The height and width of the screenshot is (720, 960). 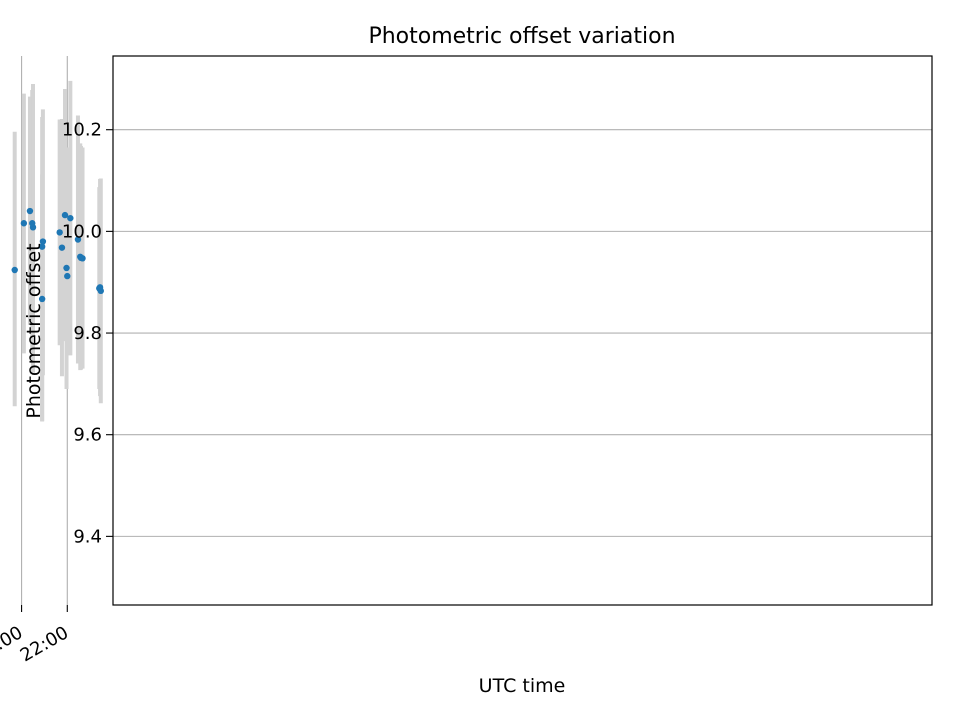 What do you see at coordinates (87, 435) in the screenshot?
I see `y-tick-label: 9.6` at bounding box center [87, 435].